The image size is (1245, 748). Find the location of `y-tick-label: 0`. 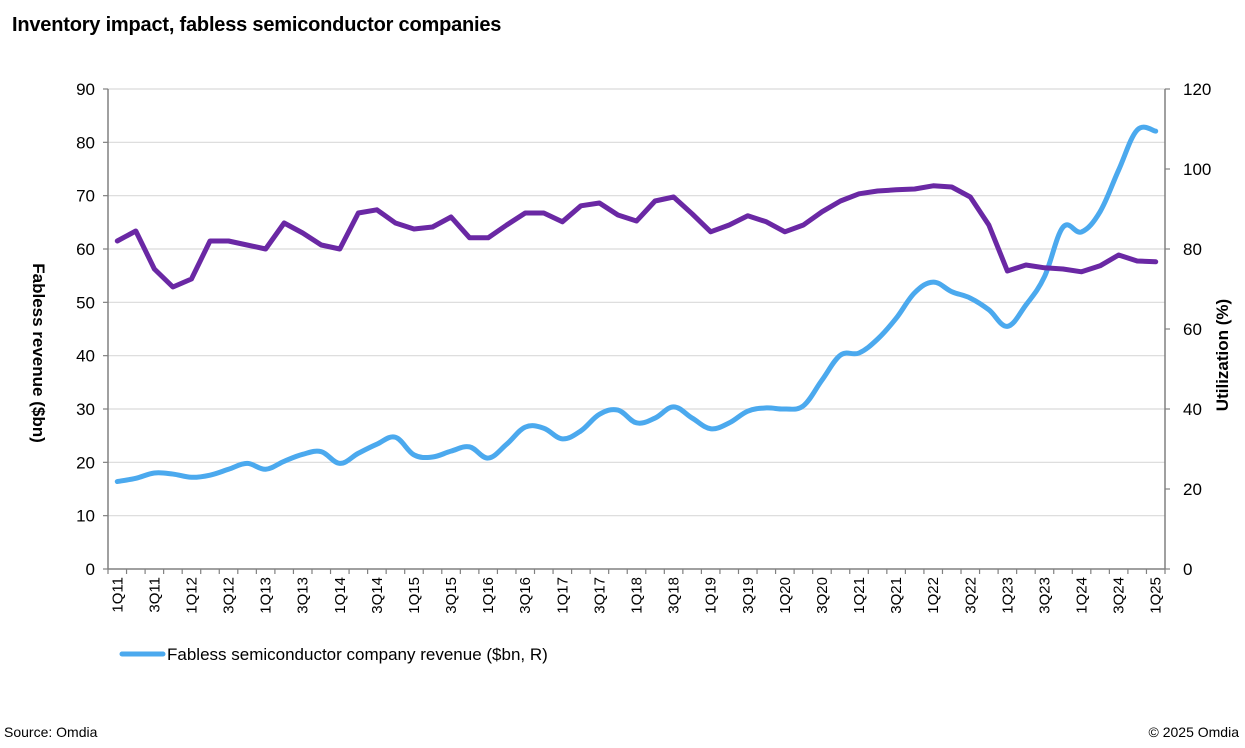

y-tick-label: 0 is located at coordinates (90, 569).